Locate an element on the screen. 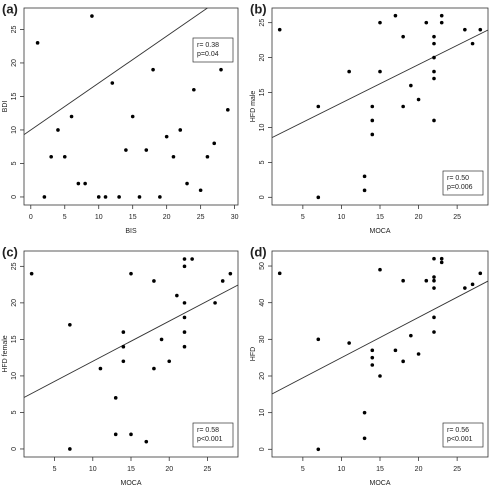  panel-label: (d) is located at coordinates (258, 251).